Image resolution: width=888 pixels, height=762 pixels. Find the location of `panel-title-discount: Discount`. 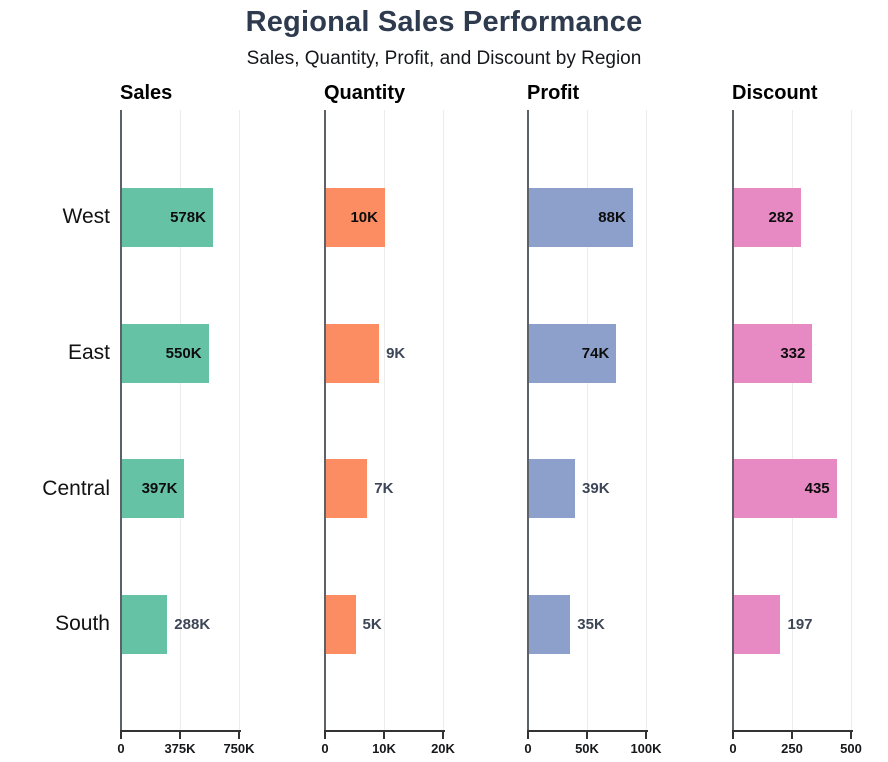

panel-title-discount: Discount is located at coordinates (775, 93).